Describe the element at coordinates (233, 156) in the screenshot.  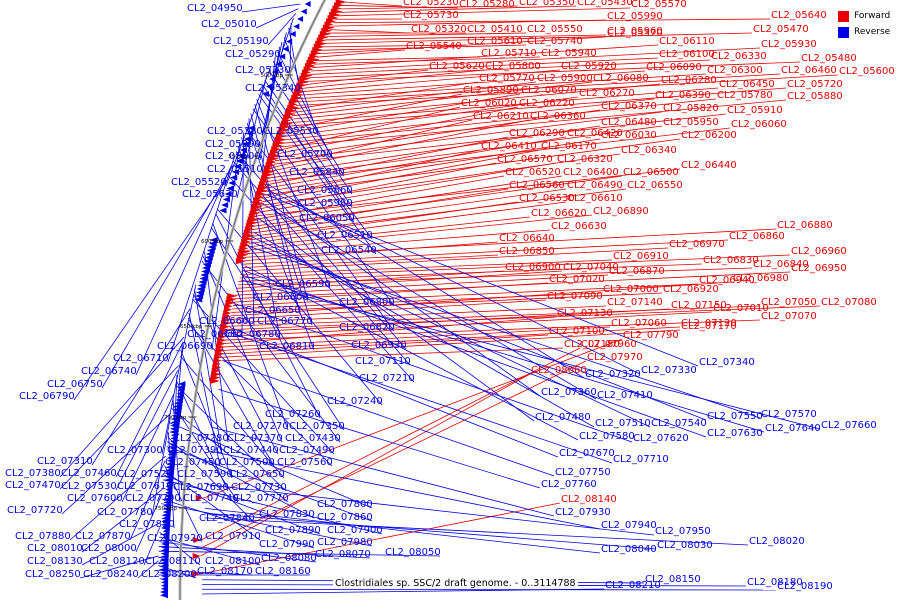
I see `reverse-gene-label: CL2_05500` at that location.